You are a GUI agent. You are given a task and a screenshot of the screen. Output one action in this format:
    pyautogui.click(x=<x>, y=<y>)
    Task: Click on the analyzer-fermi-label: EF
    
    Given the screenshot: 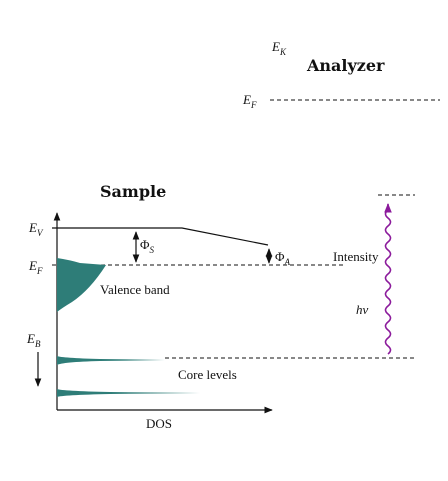 What is the action you would take?
    pyautogui.click(x=249, y=101)
    